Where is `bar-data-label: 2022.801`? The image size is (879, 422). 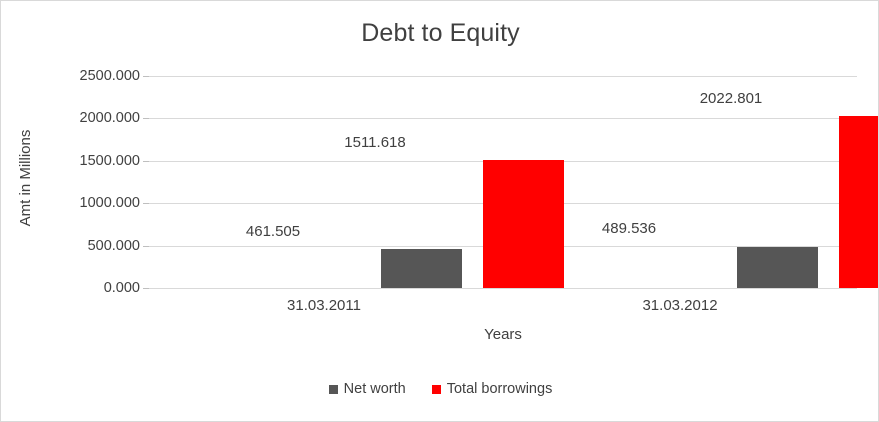 bar-data-label: 2022.801 is located at coordinates (731, 99).